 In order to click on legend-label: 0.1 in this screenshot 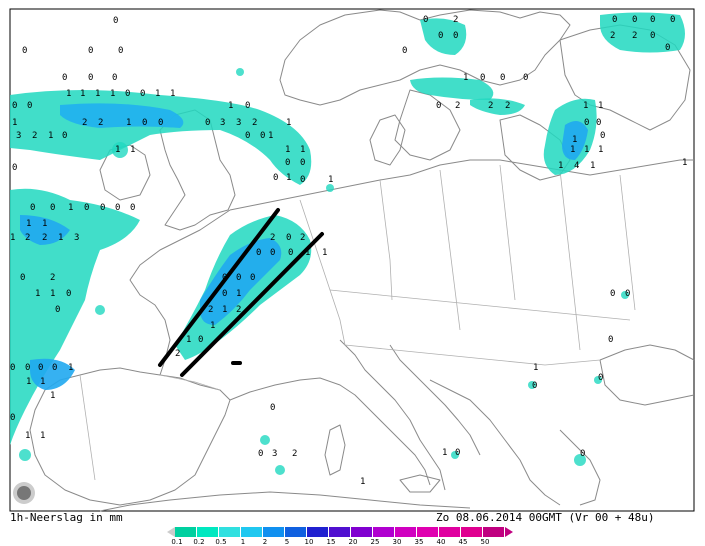, I will do `click(177, 542)`.